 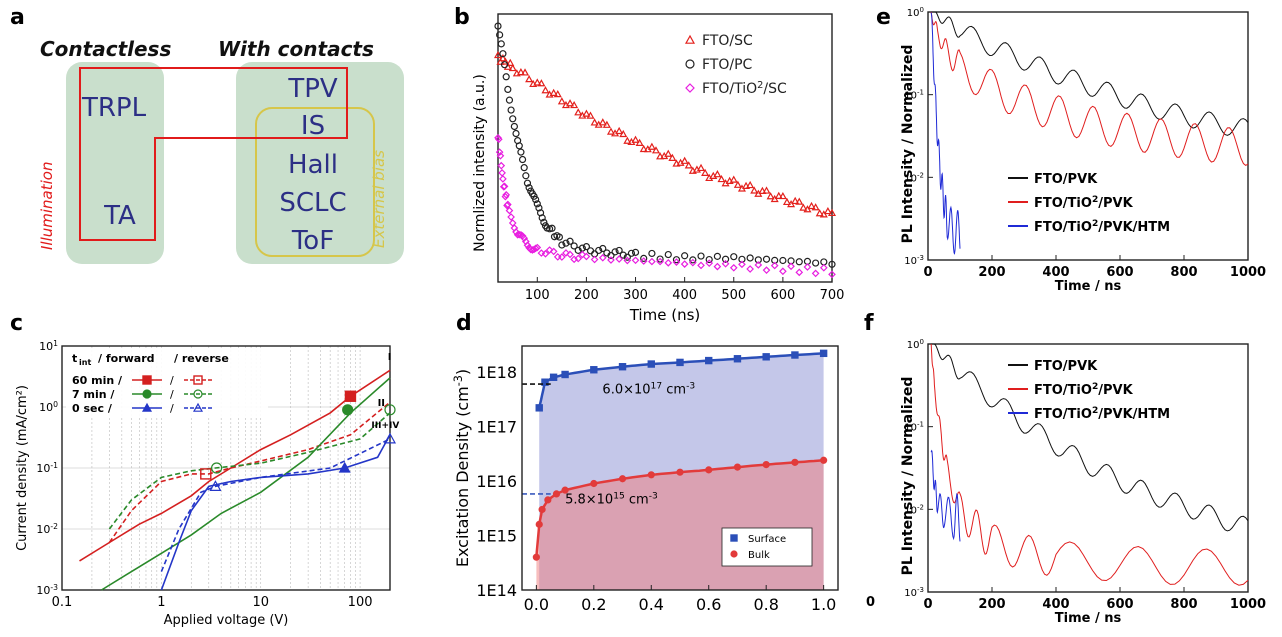 What do you see at coordinates (914, 95) in the screenshot?
I see `chart-e-ytick-label: 10⁻¹` at bounding box center [914, 95].